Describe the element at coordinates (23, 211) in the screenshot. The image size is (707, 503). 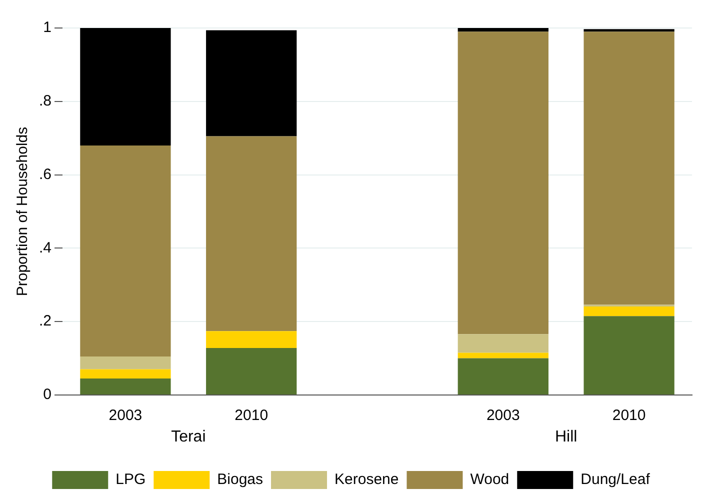
I see `y-axis-title: Proportion of Households` at that location.